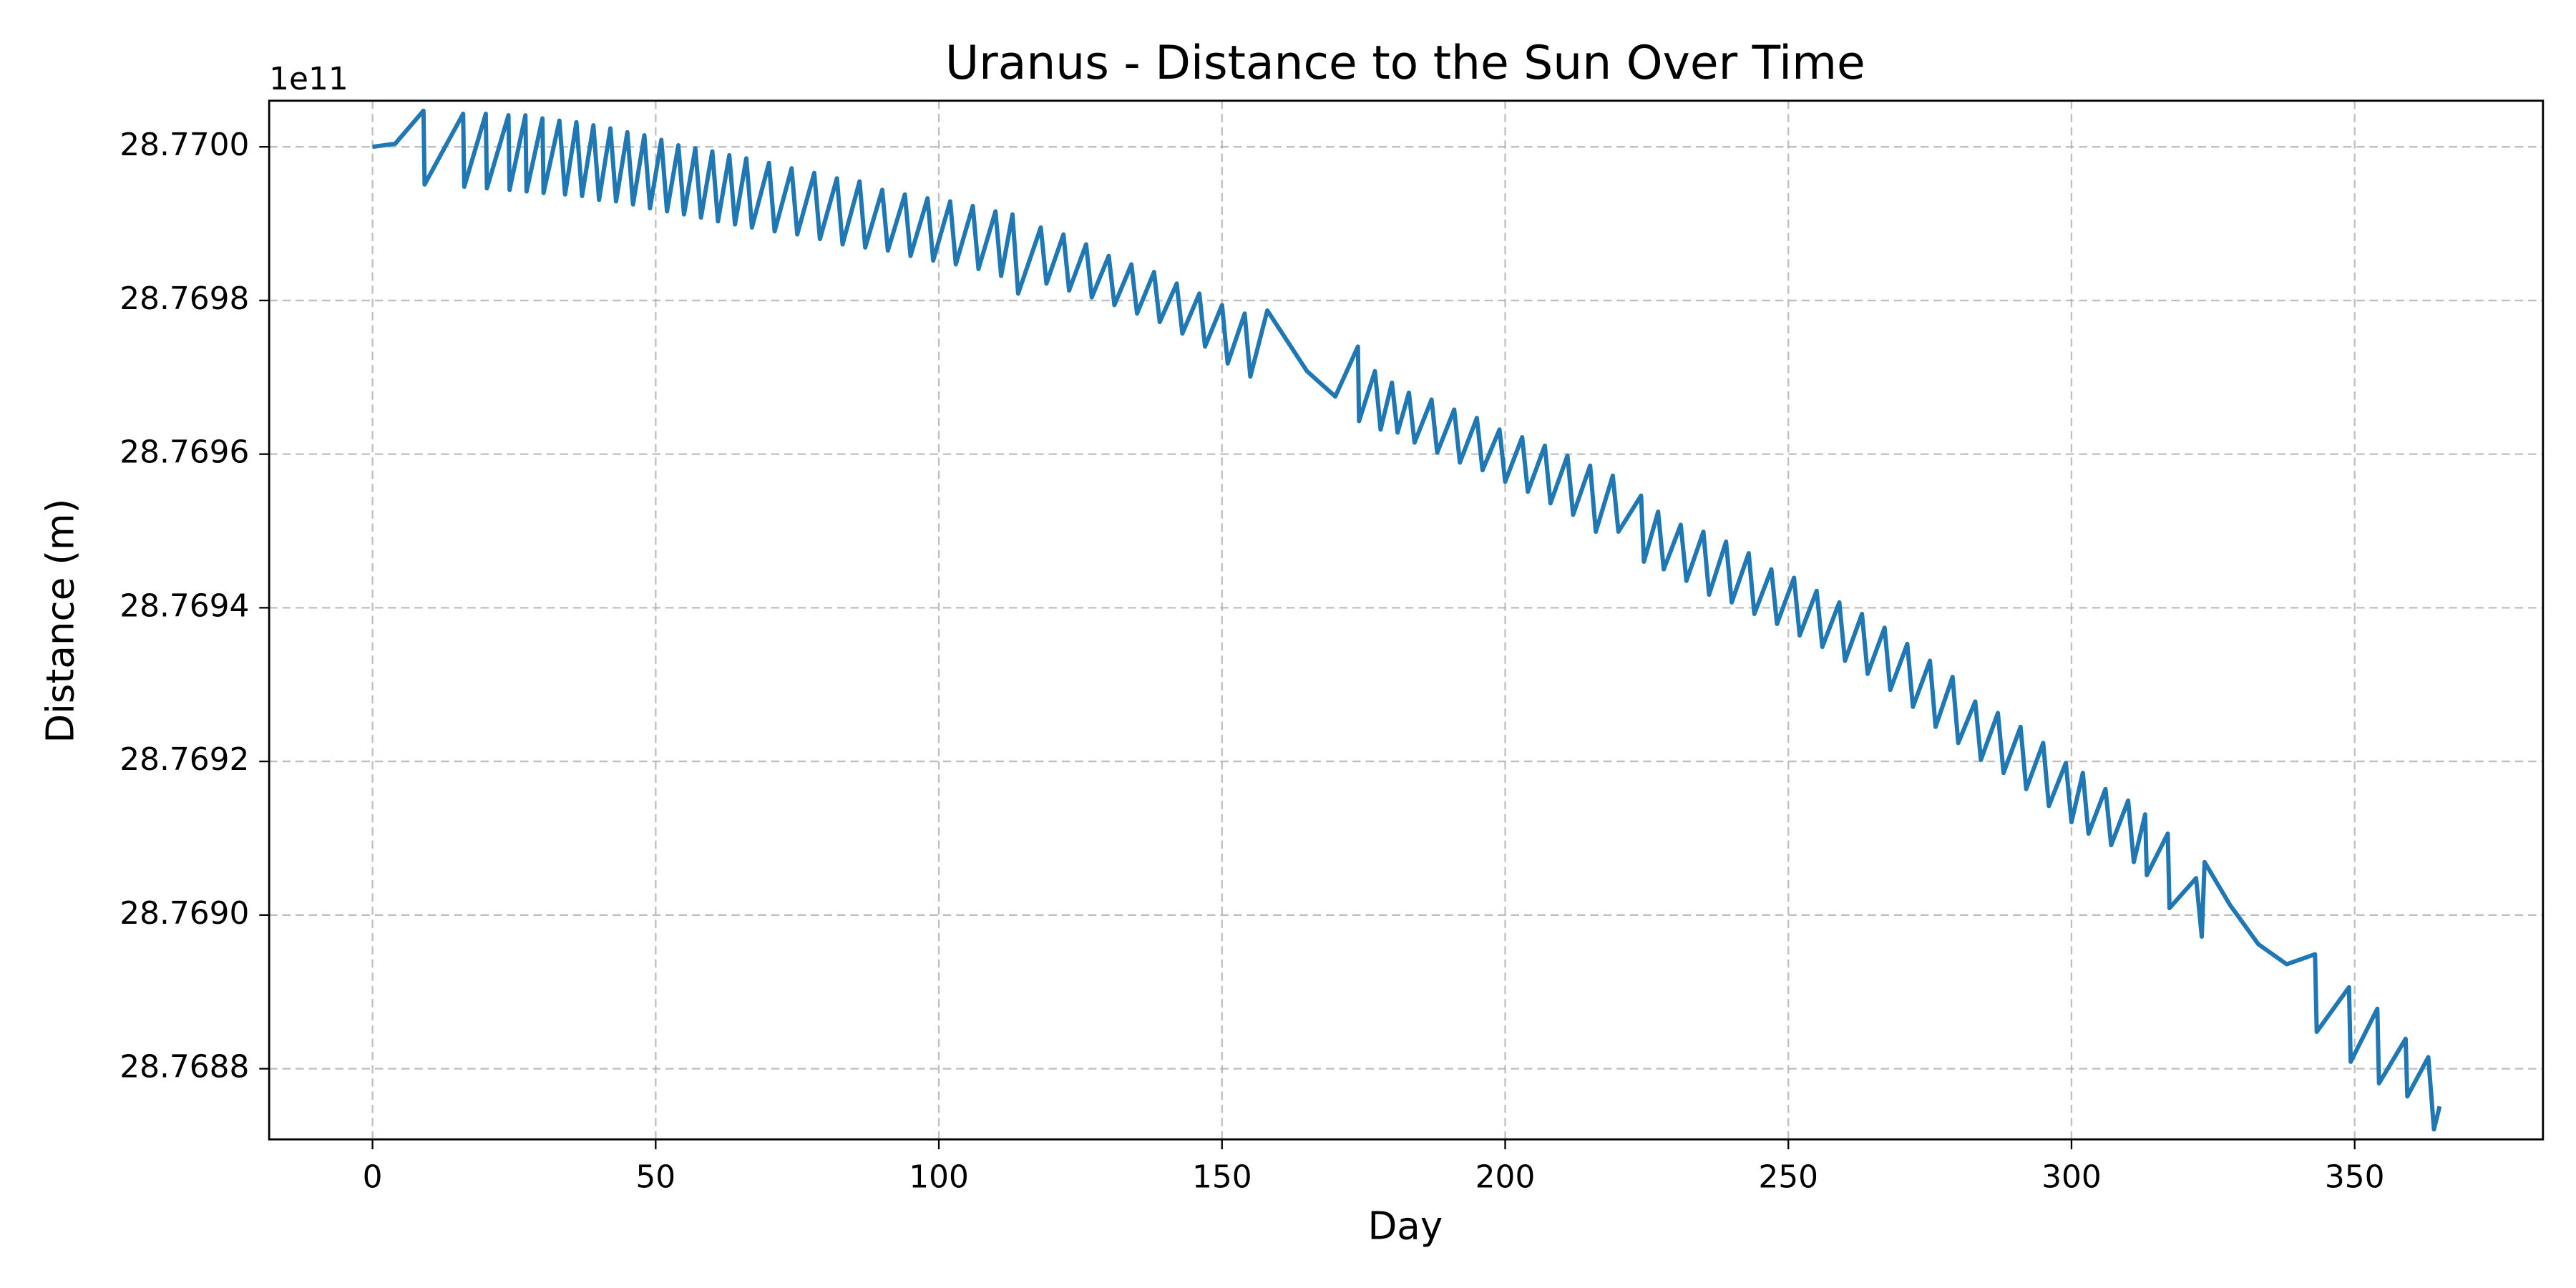 The image size is (2576, 1288). What do you see at coordinates (60, 621) in the screenshot?
I see `y-axis-label: Distance (m)` at bounding box center [60, 621].